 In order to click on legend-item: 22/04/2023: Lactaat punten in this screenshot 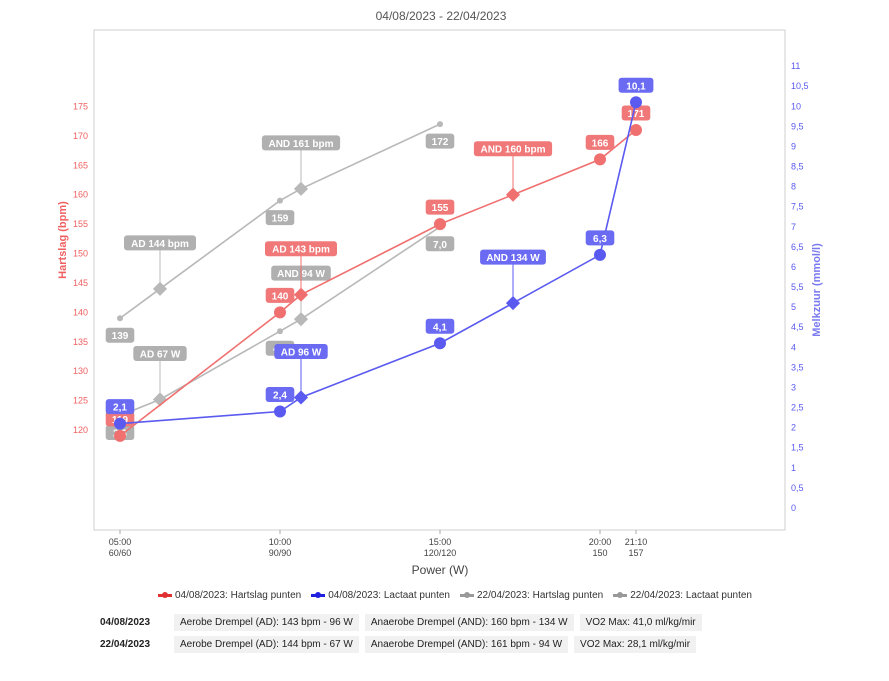, I will do `click(682, 595)`.